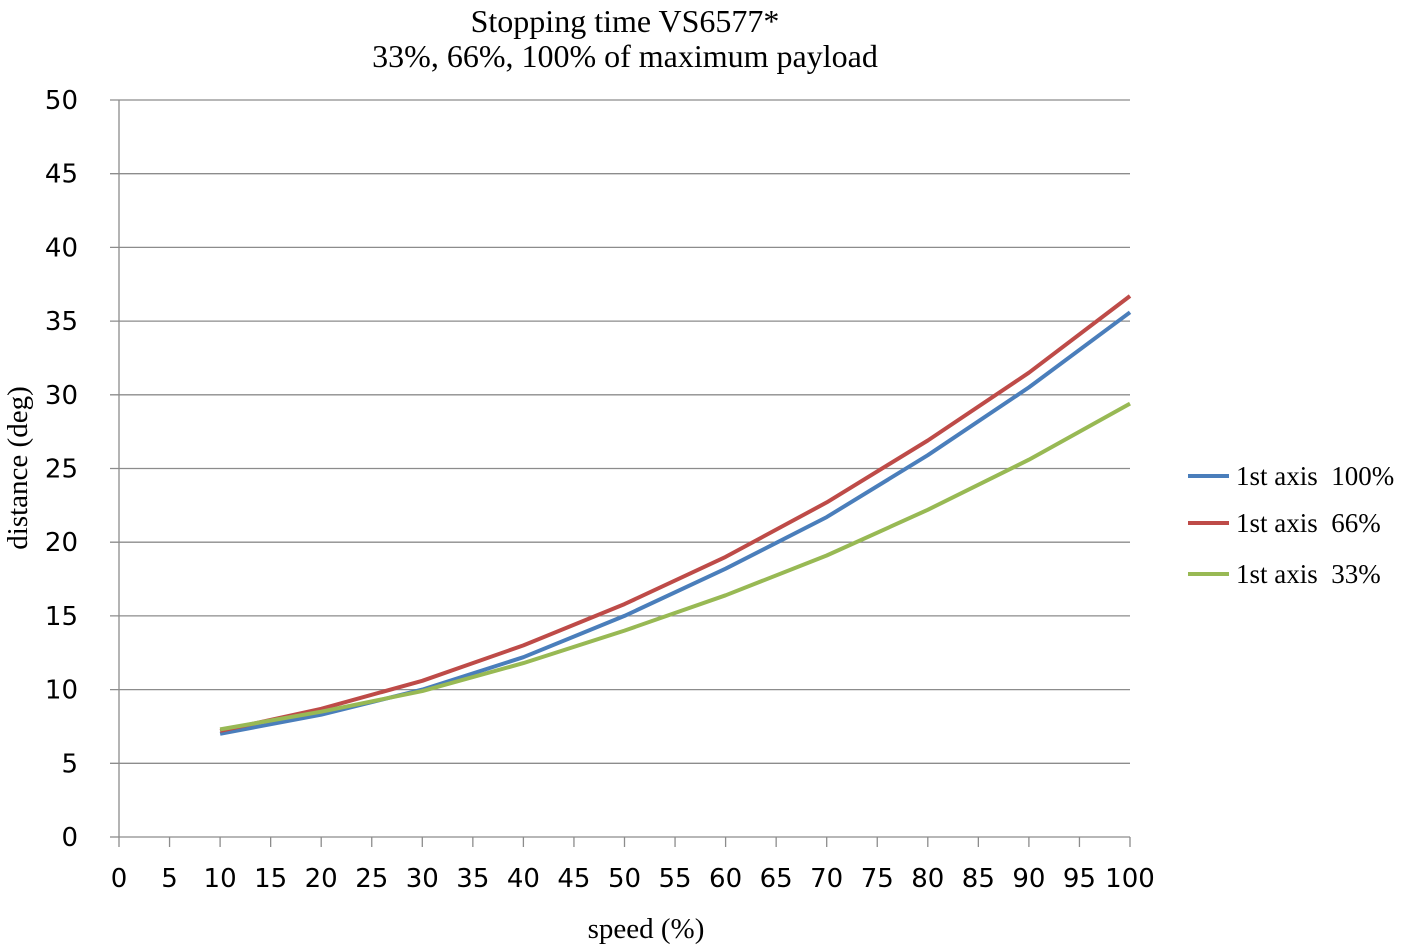 The image size is (1413, 947). Describe the element at coordinates (675, 879) in the screenshot. I see `x-tick-label: 55` at that location.